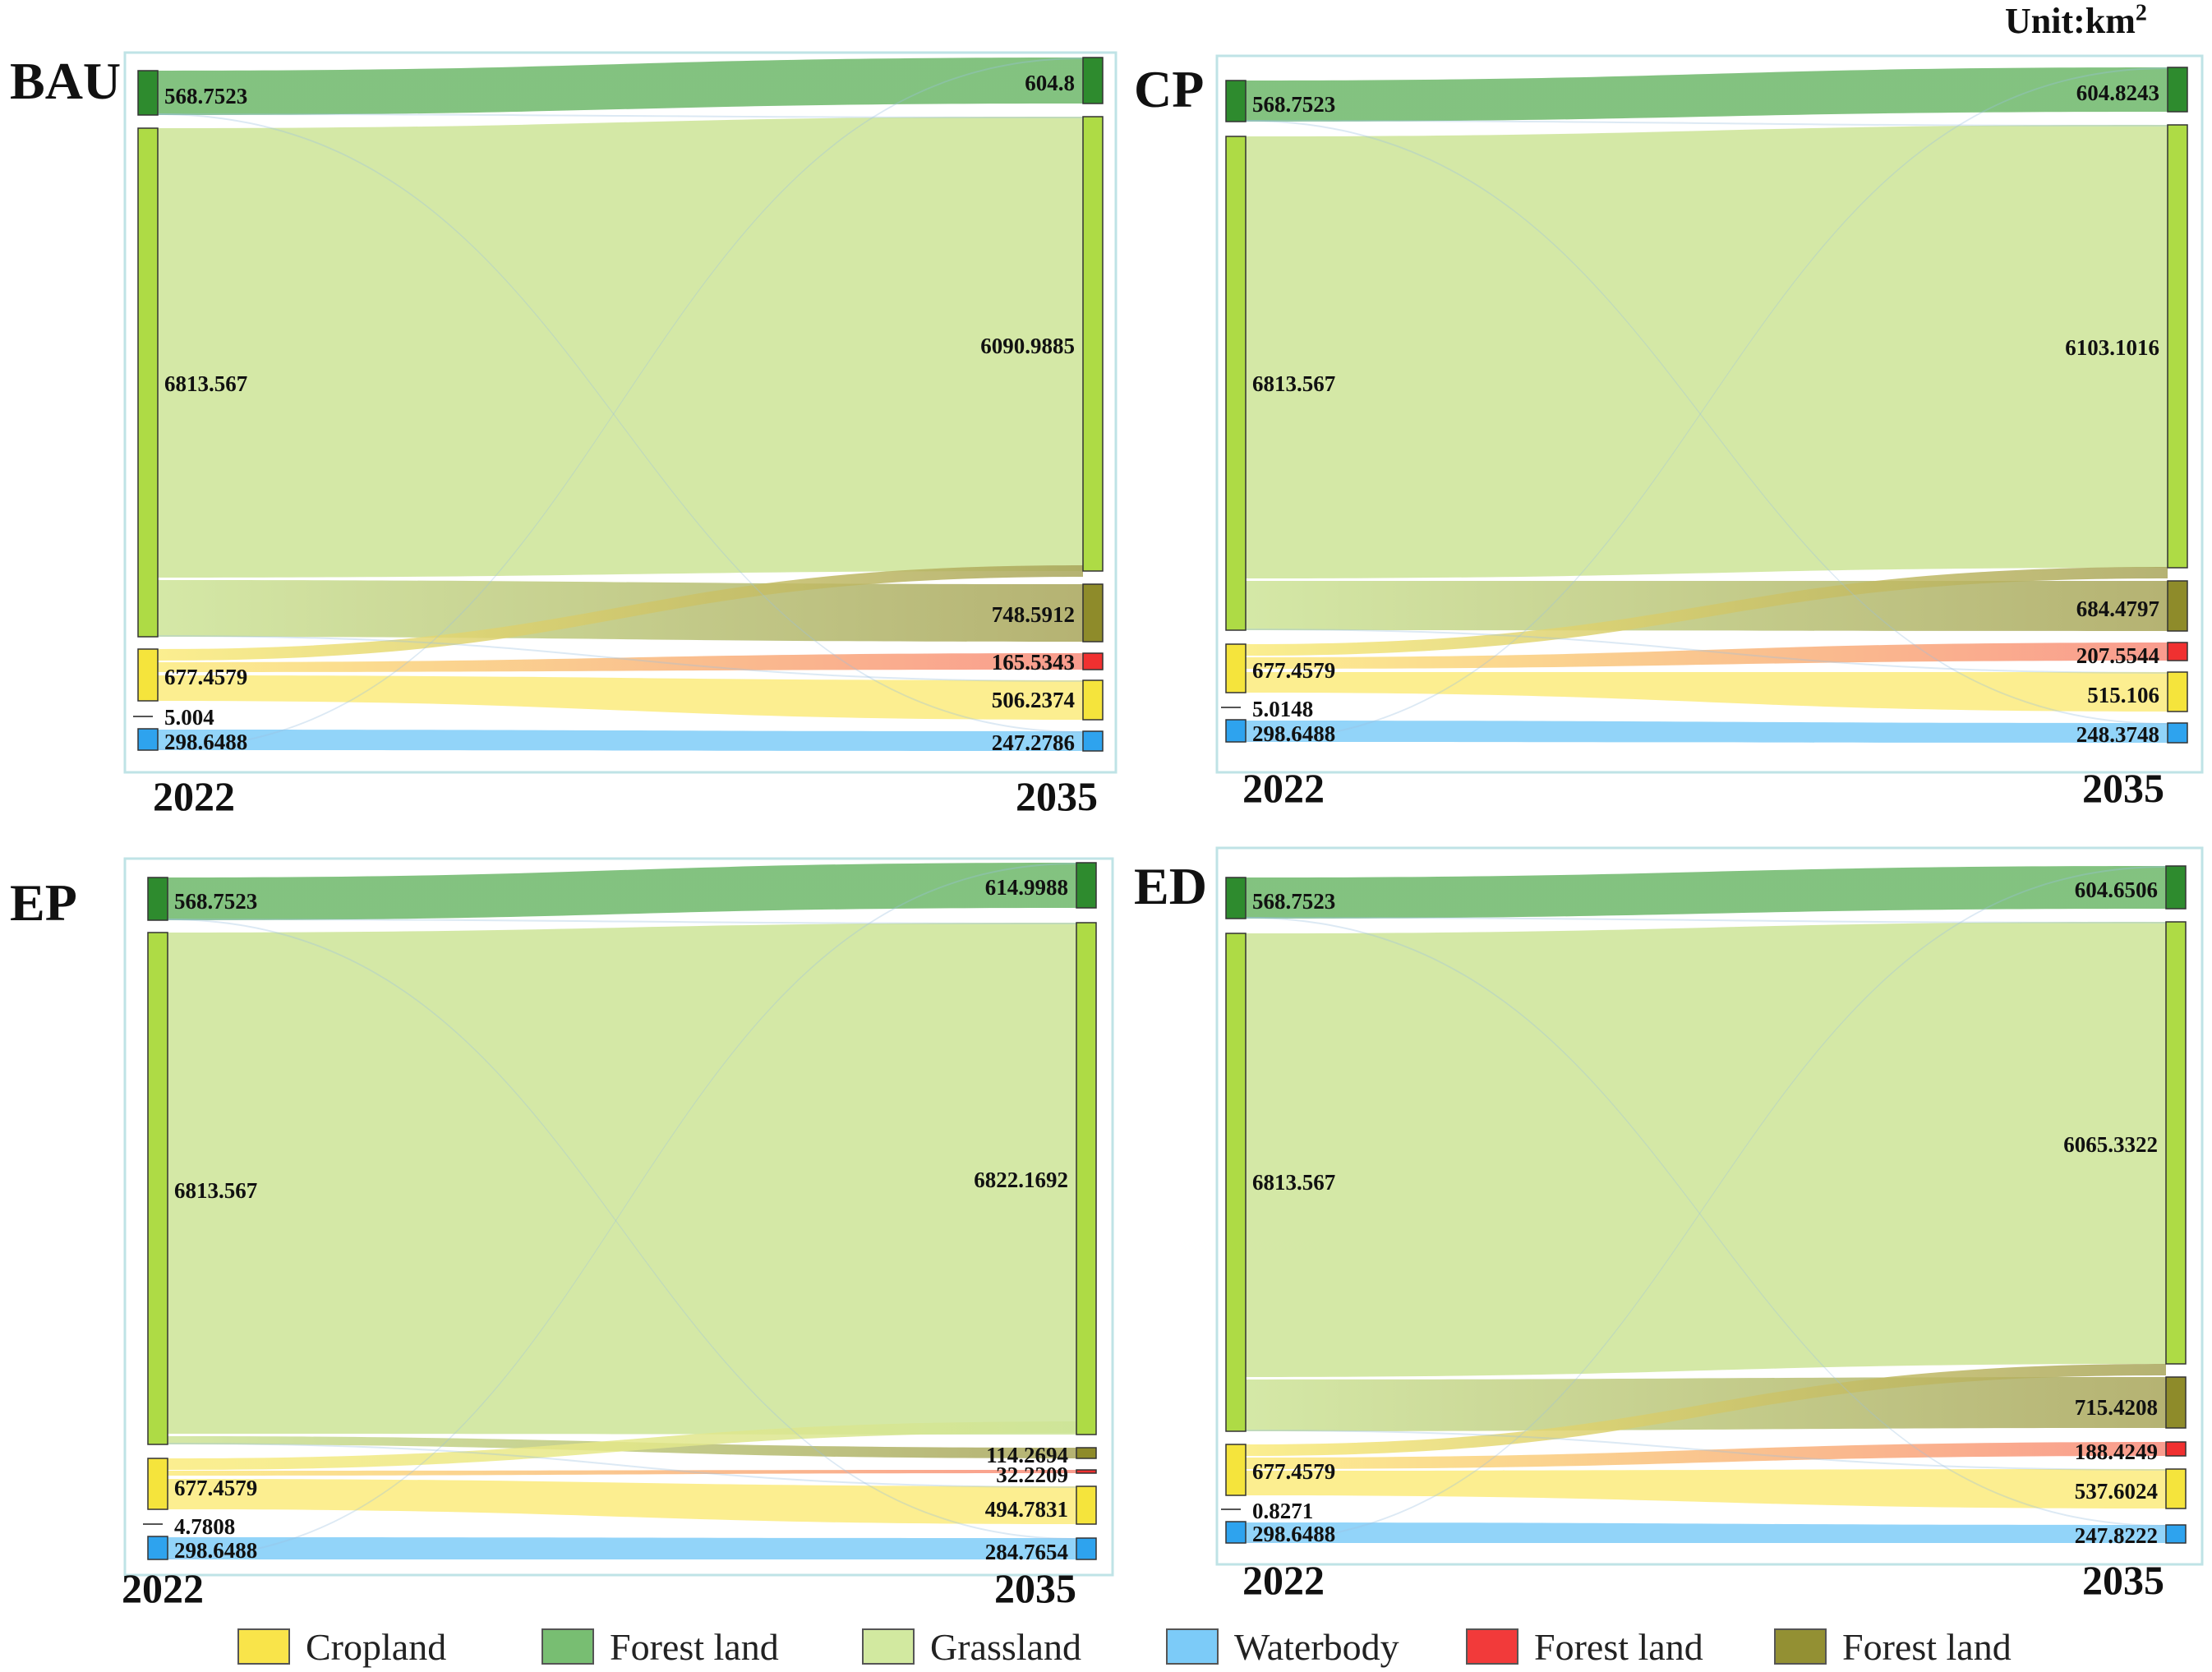  I want to click on label-right-grassland: 6090.9885, so click(1027, 346).